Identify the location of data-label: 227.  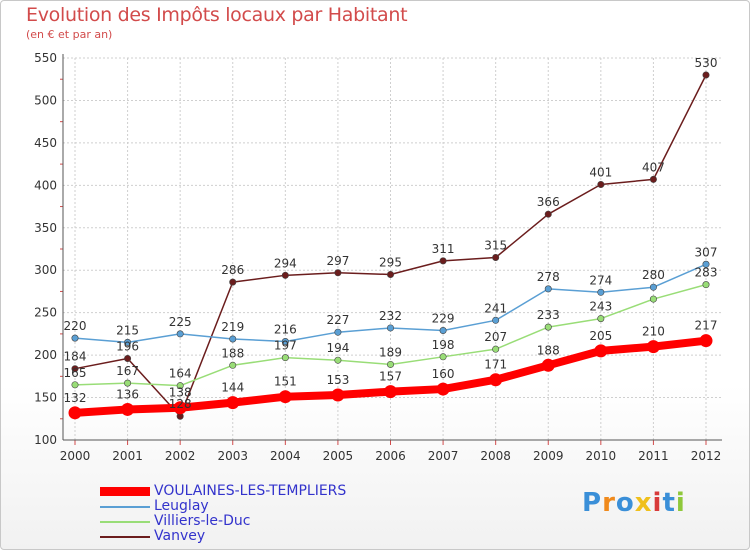
(337, 320).